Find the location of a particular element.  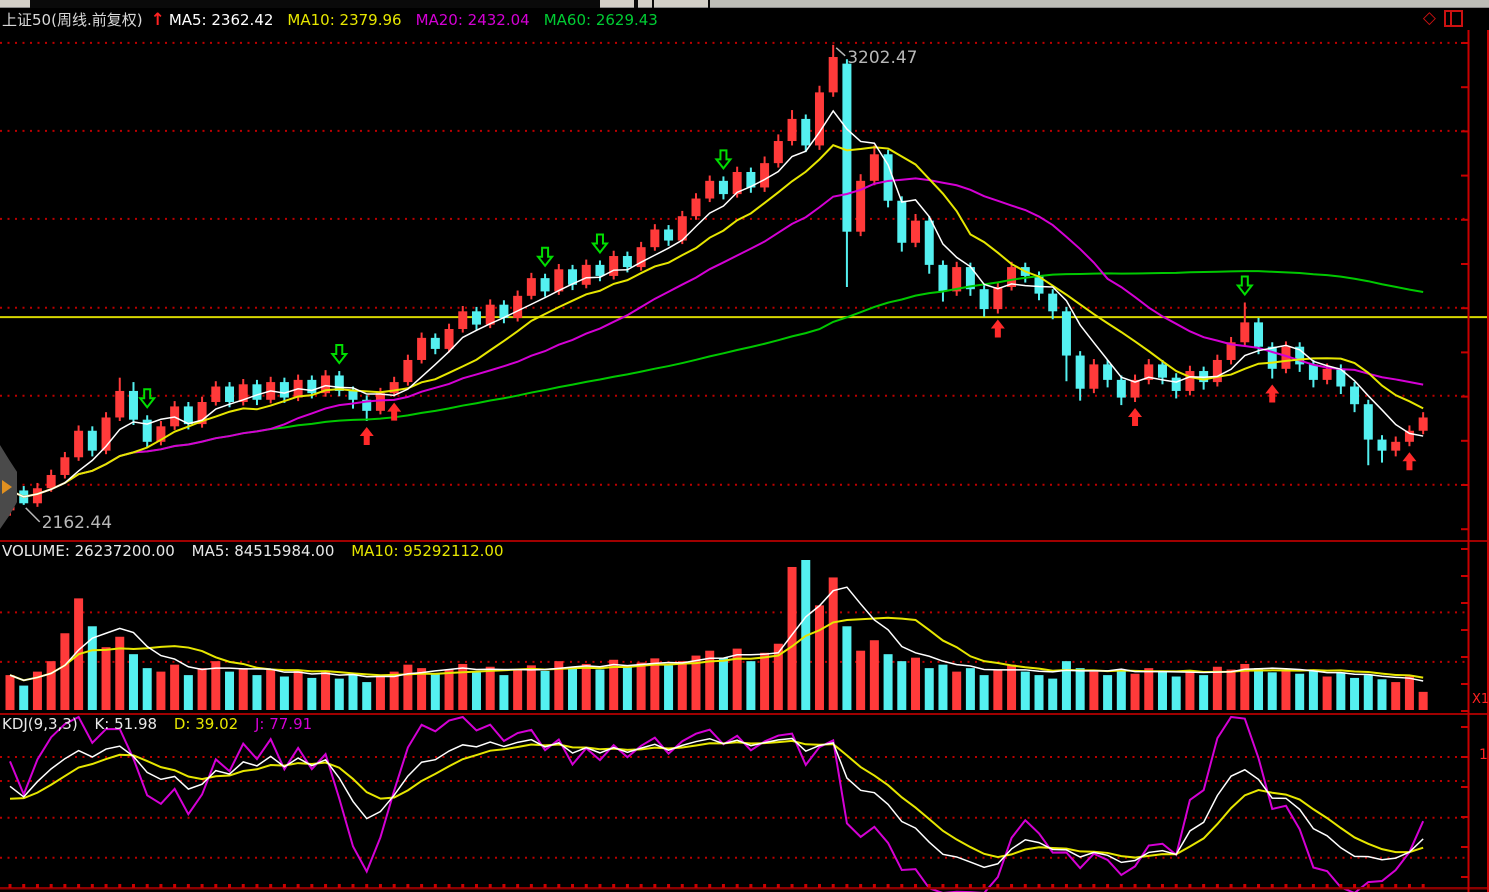

ma60-value: MA60: 2629.43 is located at coordinates (600, 19).